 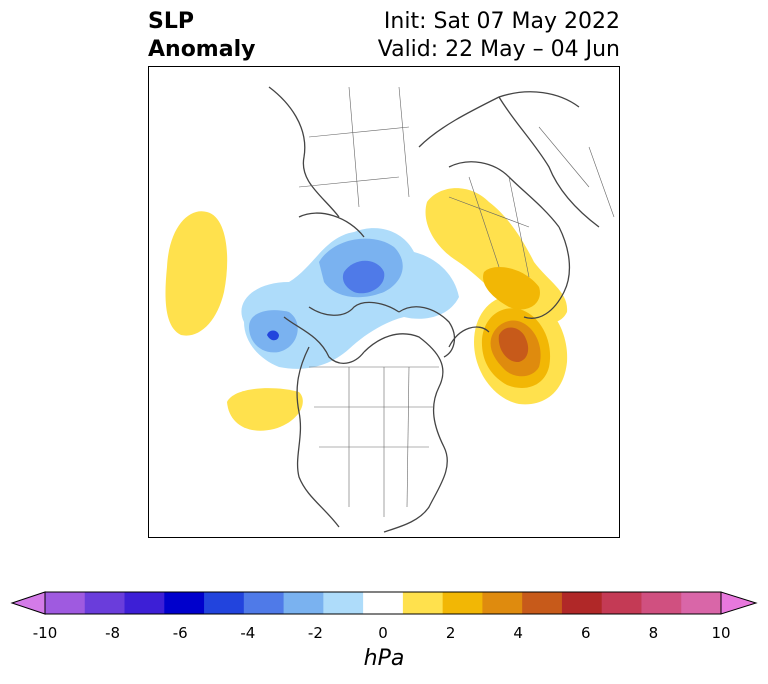 I want to click on colorbar-tick-label: 2, so click(x=450, y=633).